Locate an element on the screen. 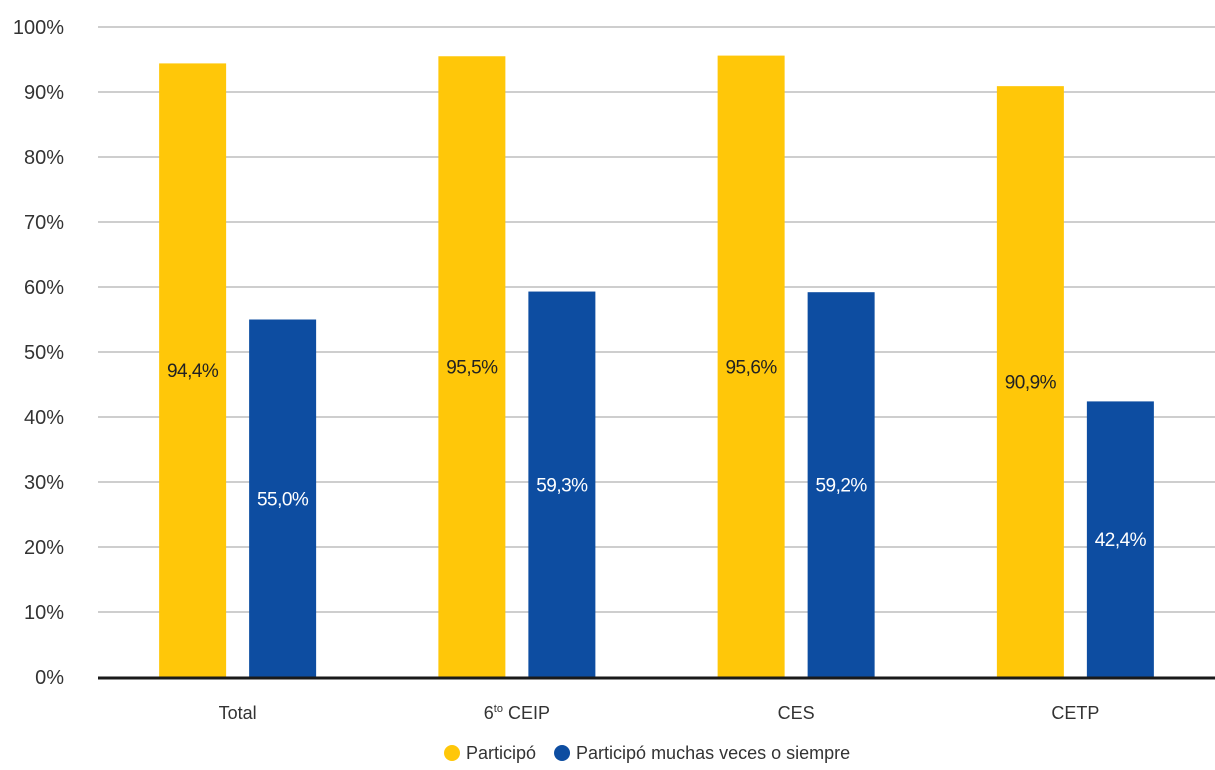  x-tick-label-main: CES is located at coordinates (796, 713).